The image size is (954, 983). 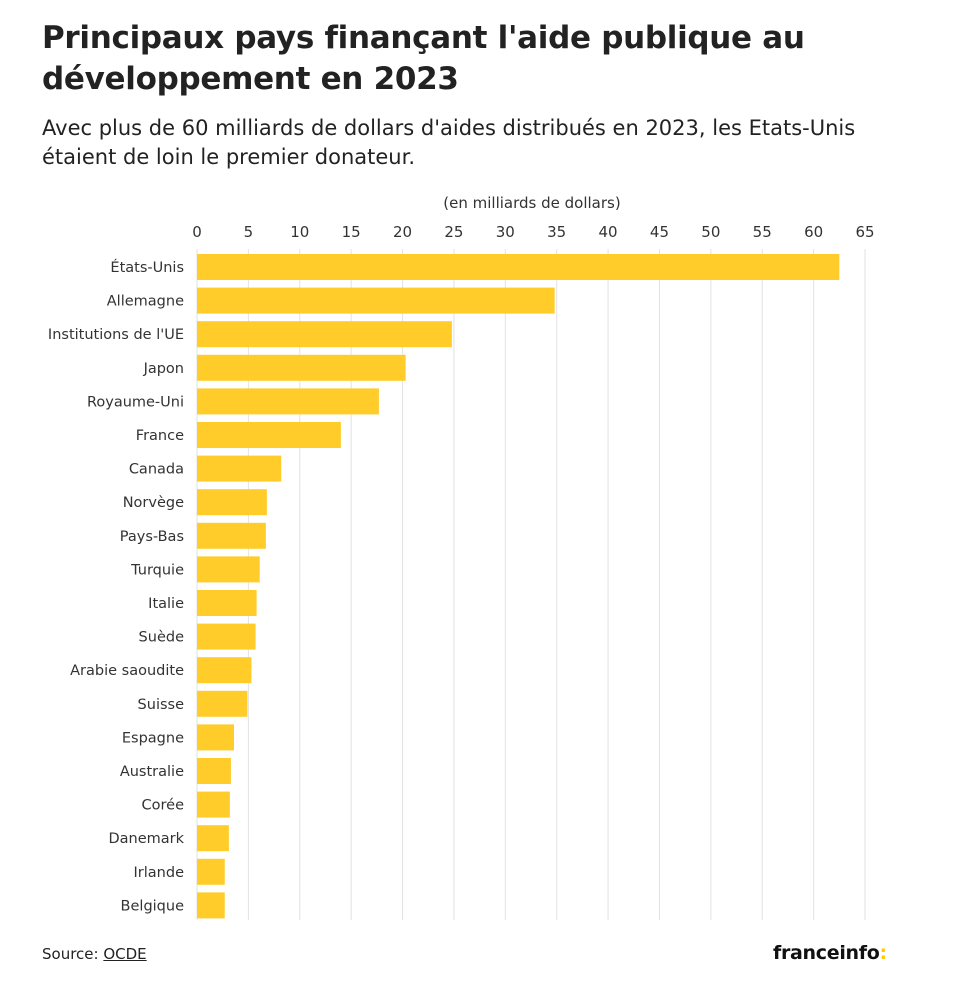 What do you see at coordinates (116, 335) in the screenshot?
I see `y-category-label: Institutions de l'UE` at bounding box center [116, 335].